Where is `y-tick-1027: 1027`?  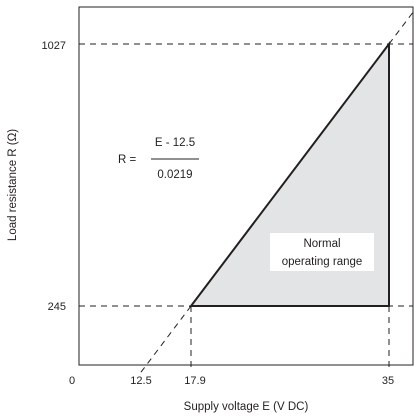 y-tick-1027: 1027 is located at coordinates (54, 46).